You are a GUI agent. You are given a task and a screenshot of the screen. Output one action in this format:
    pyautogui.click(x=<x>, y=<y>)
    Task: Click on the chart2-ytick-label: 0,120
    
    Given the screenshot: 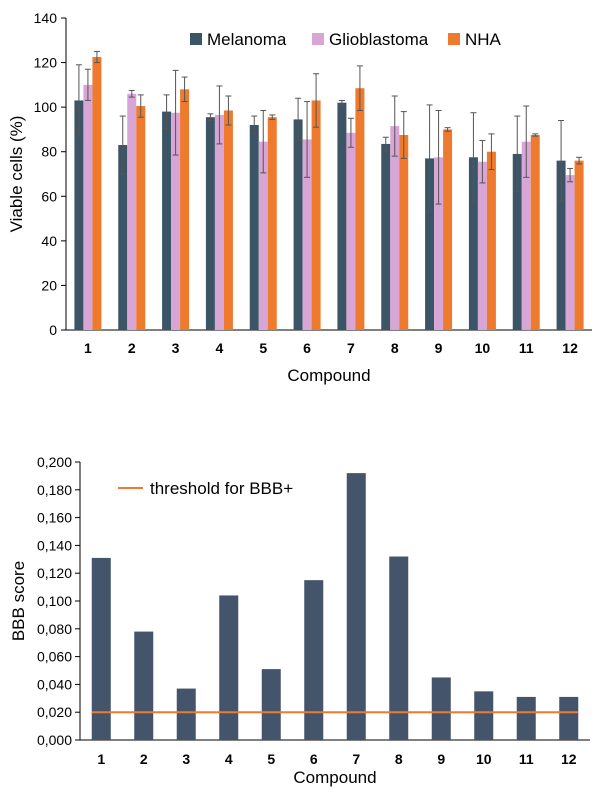 What is the action you would take?
    pyautogui.click(x=54, y=573)
    